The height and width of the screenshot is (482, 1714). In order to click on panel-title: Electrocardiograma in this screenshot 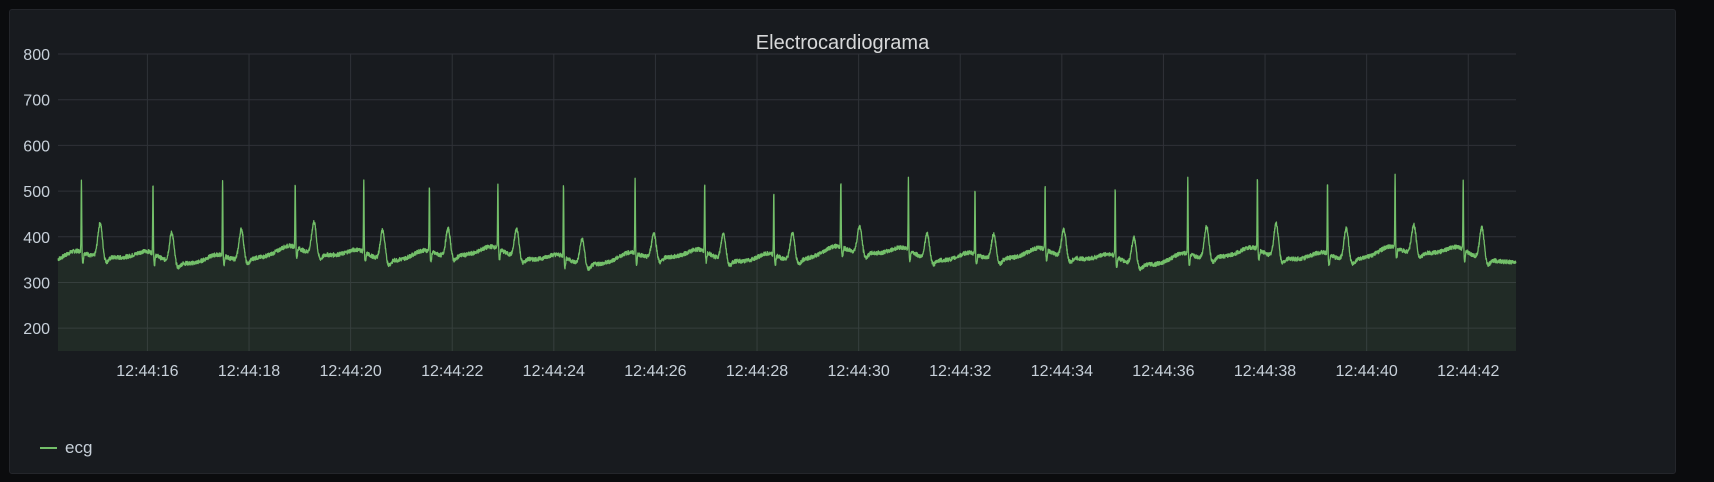, I will do `click(842, 43)`.